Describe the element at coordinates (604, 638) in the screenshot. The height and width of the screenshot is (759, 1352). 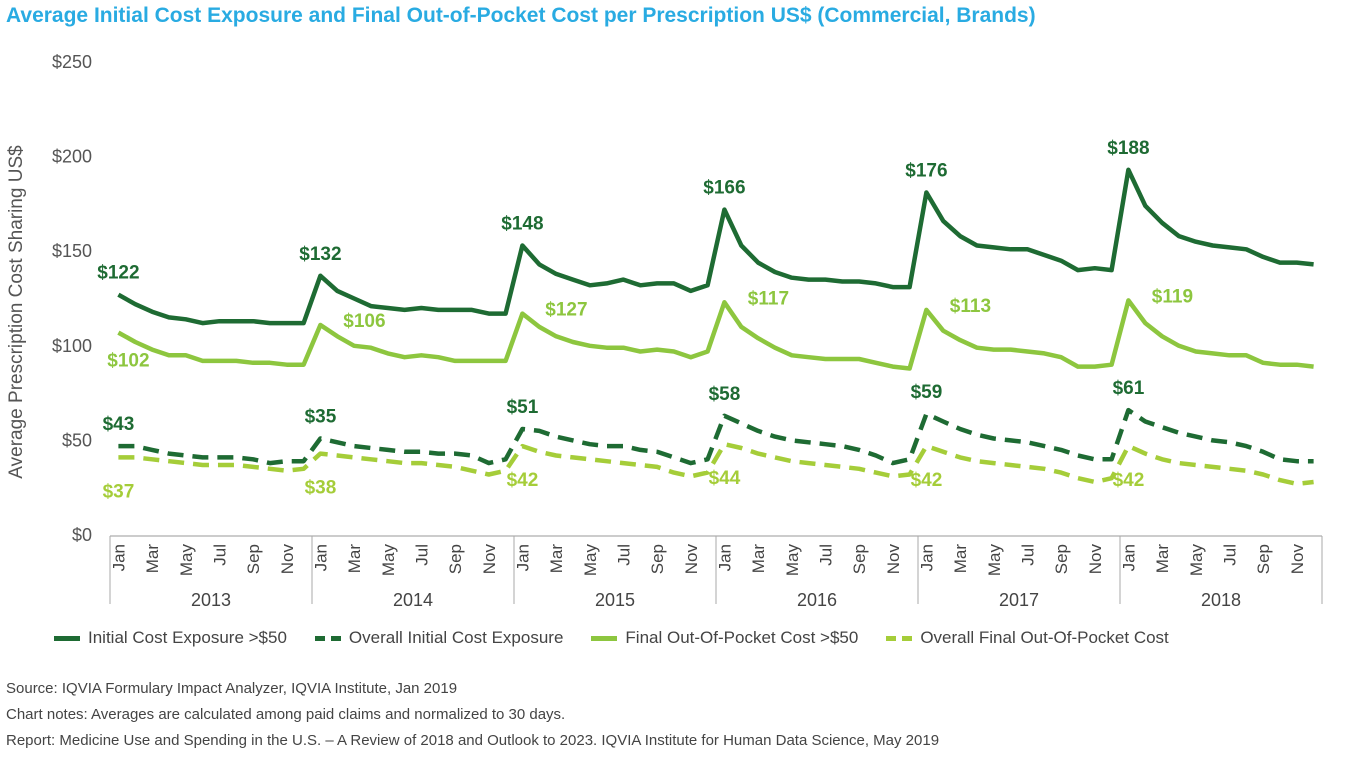
I see `legend-swatch-solid-light` at that location.